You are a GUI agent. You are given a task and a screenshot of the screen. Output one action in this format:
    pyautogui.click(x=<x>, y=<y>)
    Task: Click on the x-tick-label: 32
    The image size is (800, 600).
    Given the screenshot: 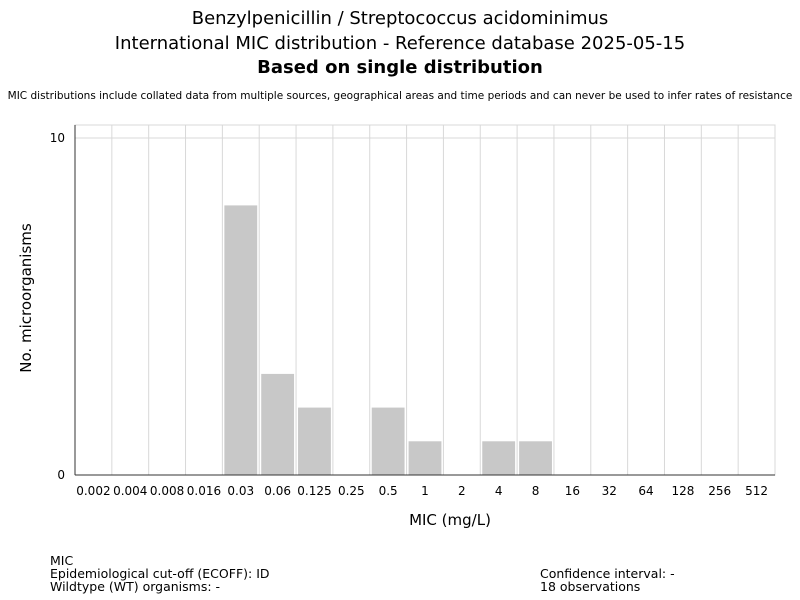 What is the action you would take?
    pyautogui.click(x=609, y=491)
    